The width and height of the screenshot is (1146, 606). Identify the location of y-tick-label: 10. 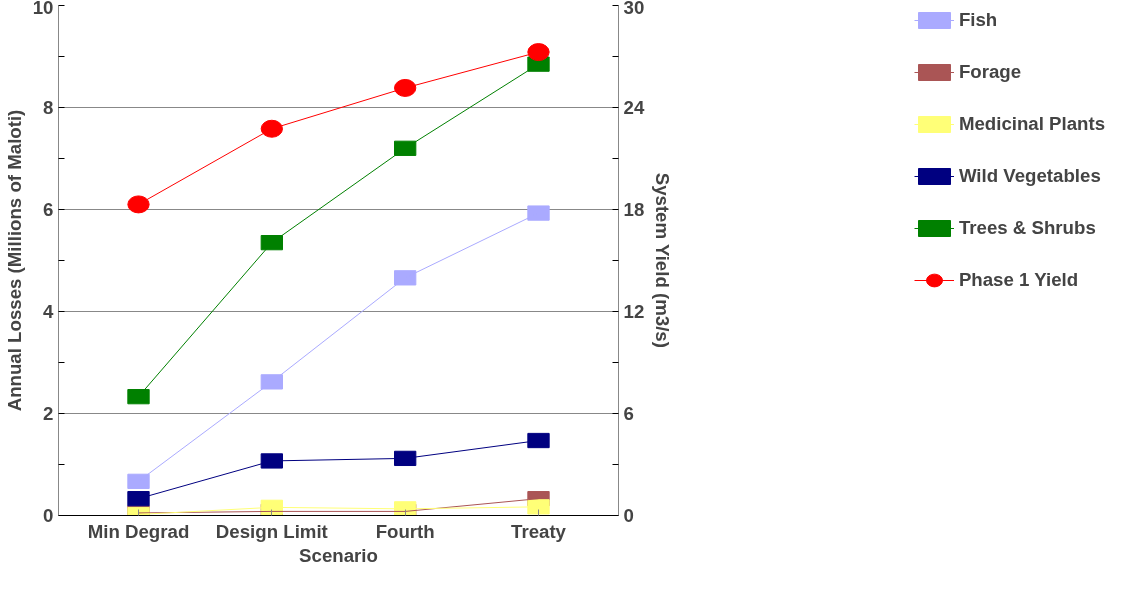
(43, 9).